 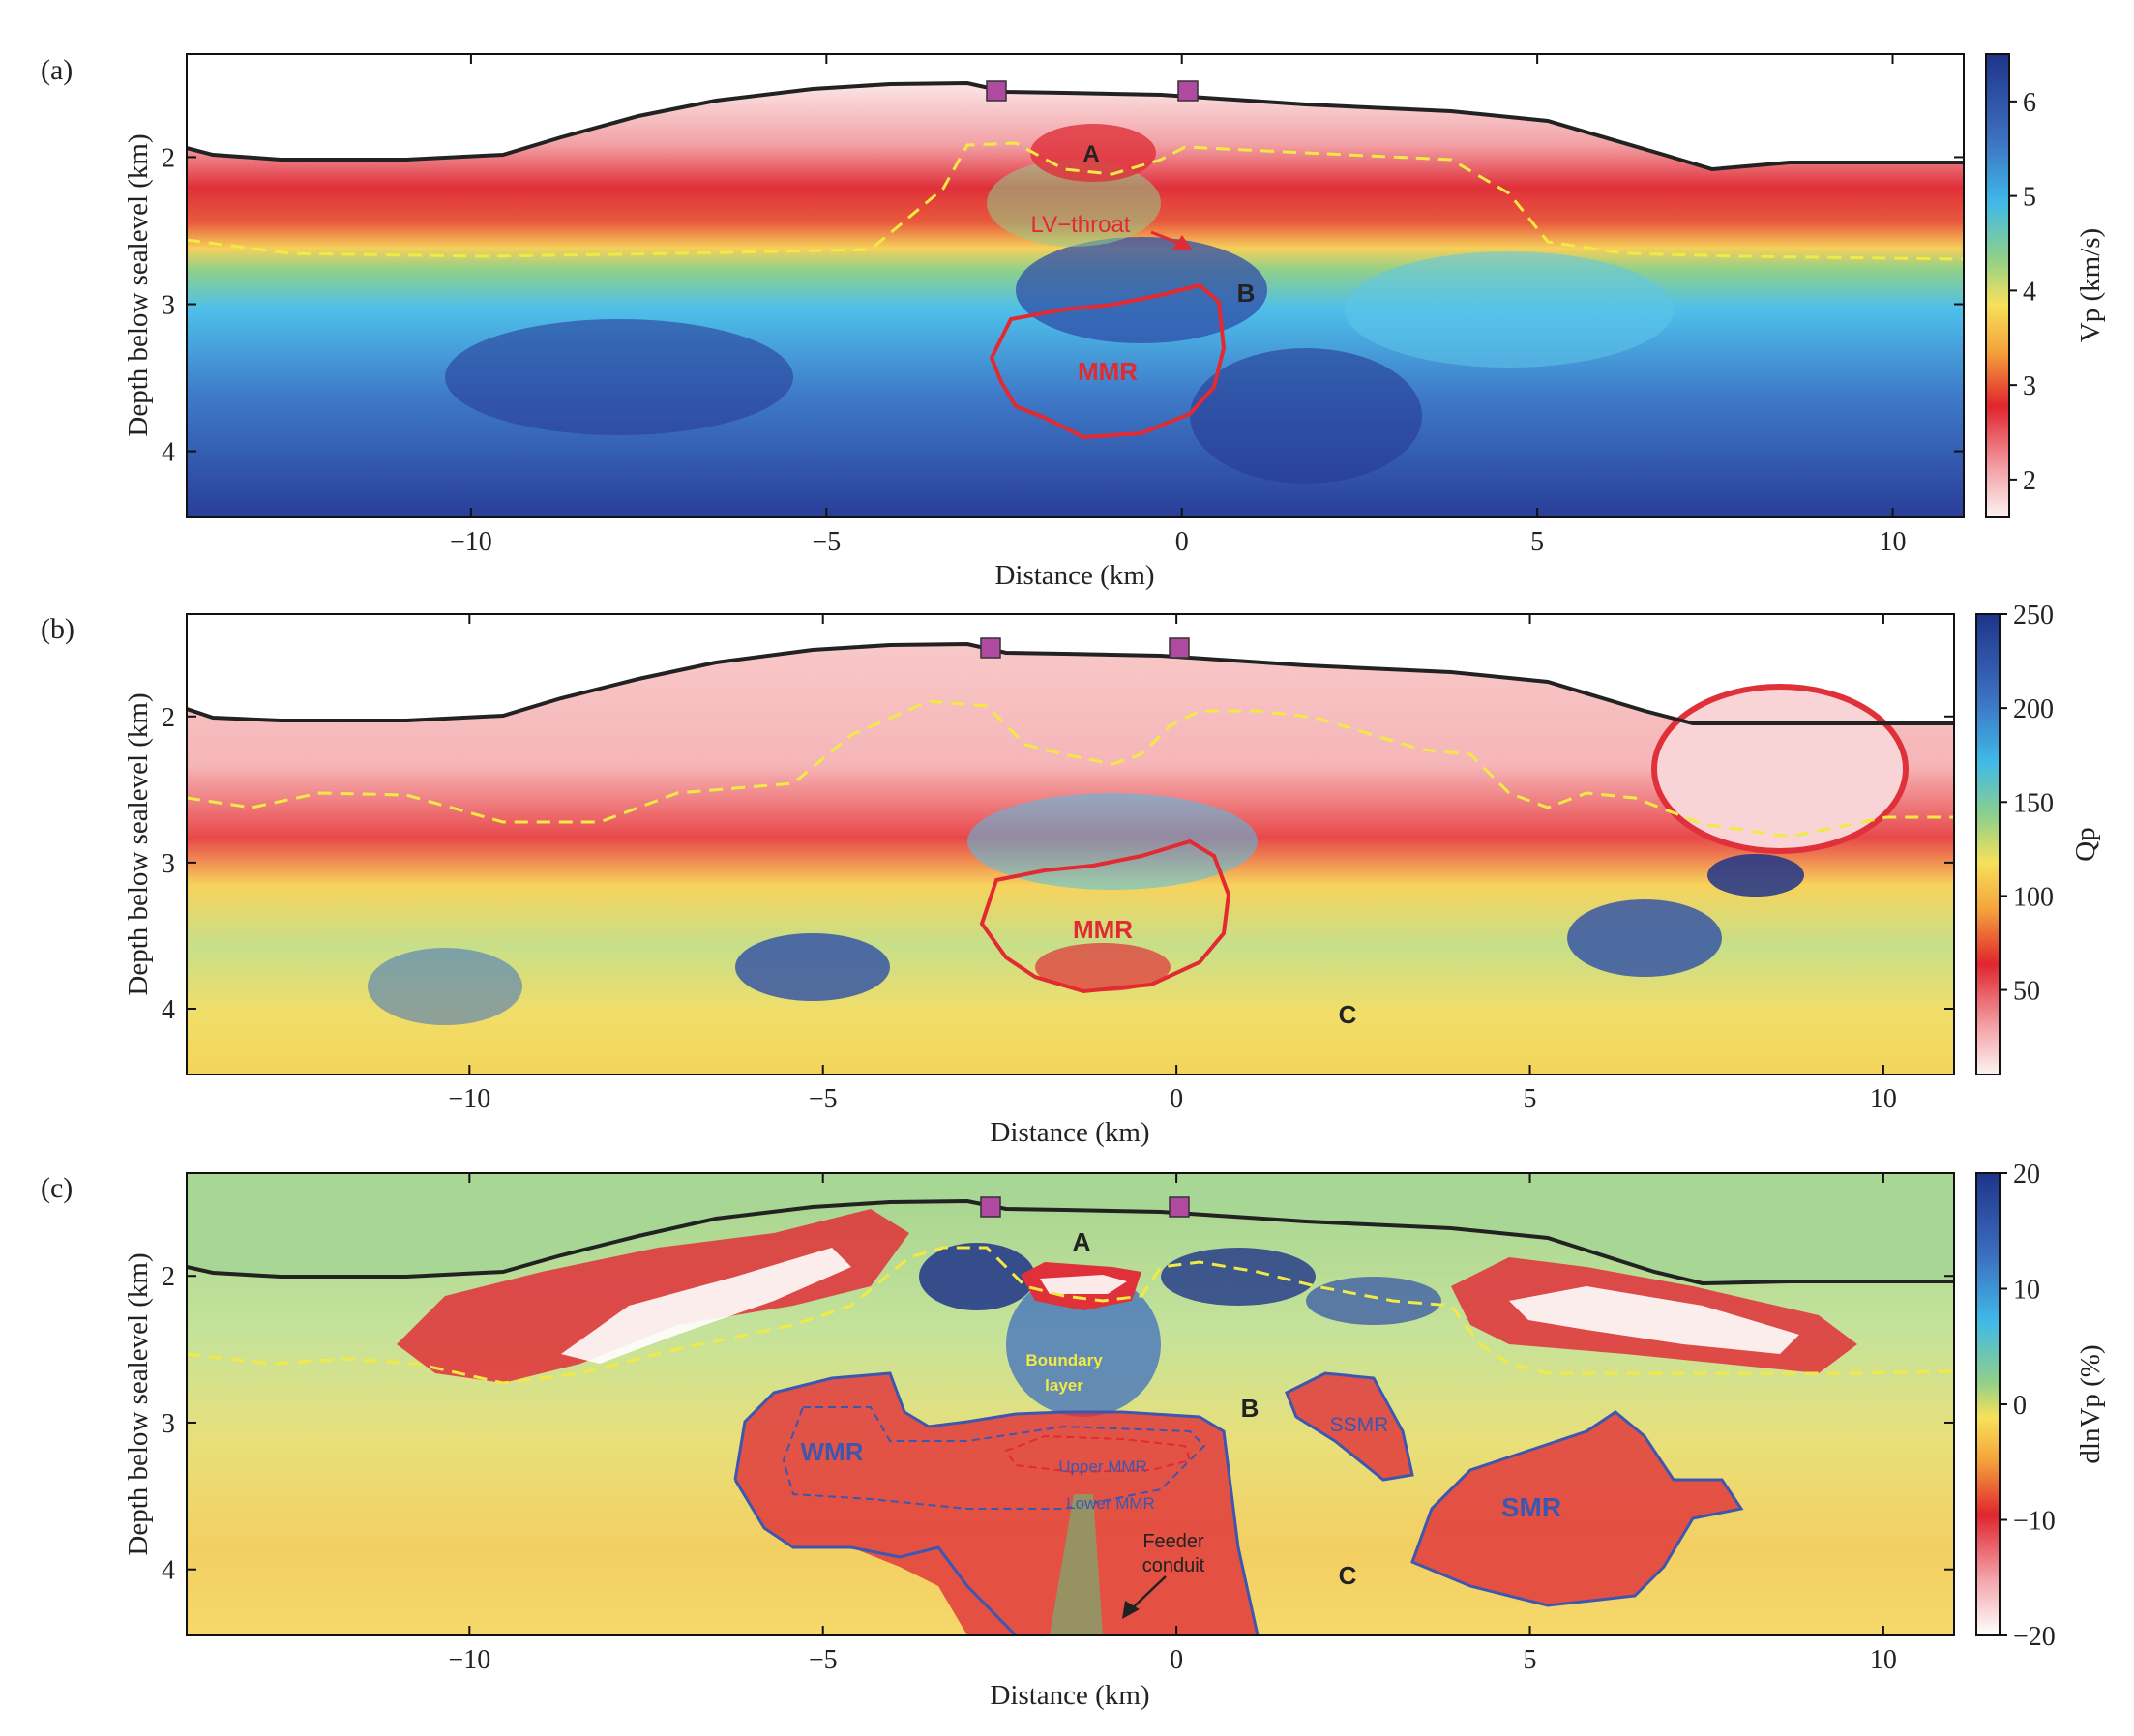 I want to click on panel-b-mmr-low-q, so click(x=1103, y=967).